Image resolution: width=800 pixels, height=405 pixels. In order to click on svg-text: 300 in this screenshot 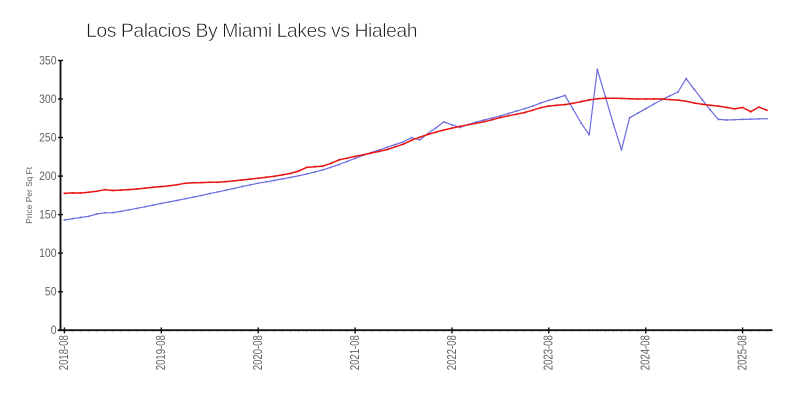, I will do `click(48, 99)`.